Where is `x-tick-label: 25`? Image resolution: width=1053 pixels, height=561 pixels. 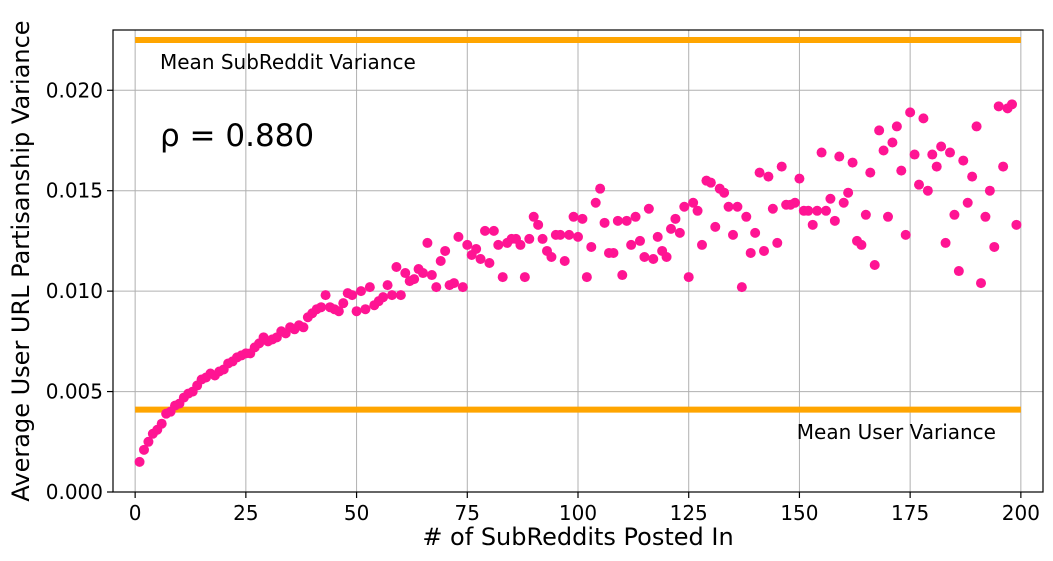 x-tick-label: 25 is located at coordinates (245, 513).